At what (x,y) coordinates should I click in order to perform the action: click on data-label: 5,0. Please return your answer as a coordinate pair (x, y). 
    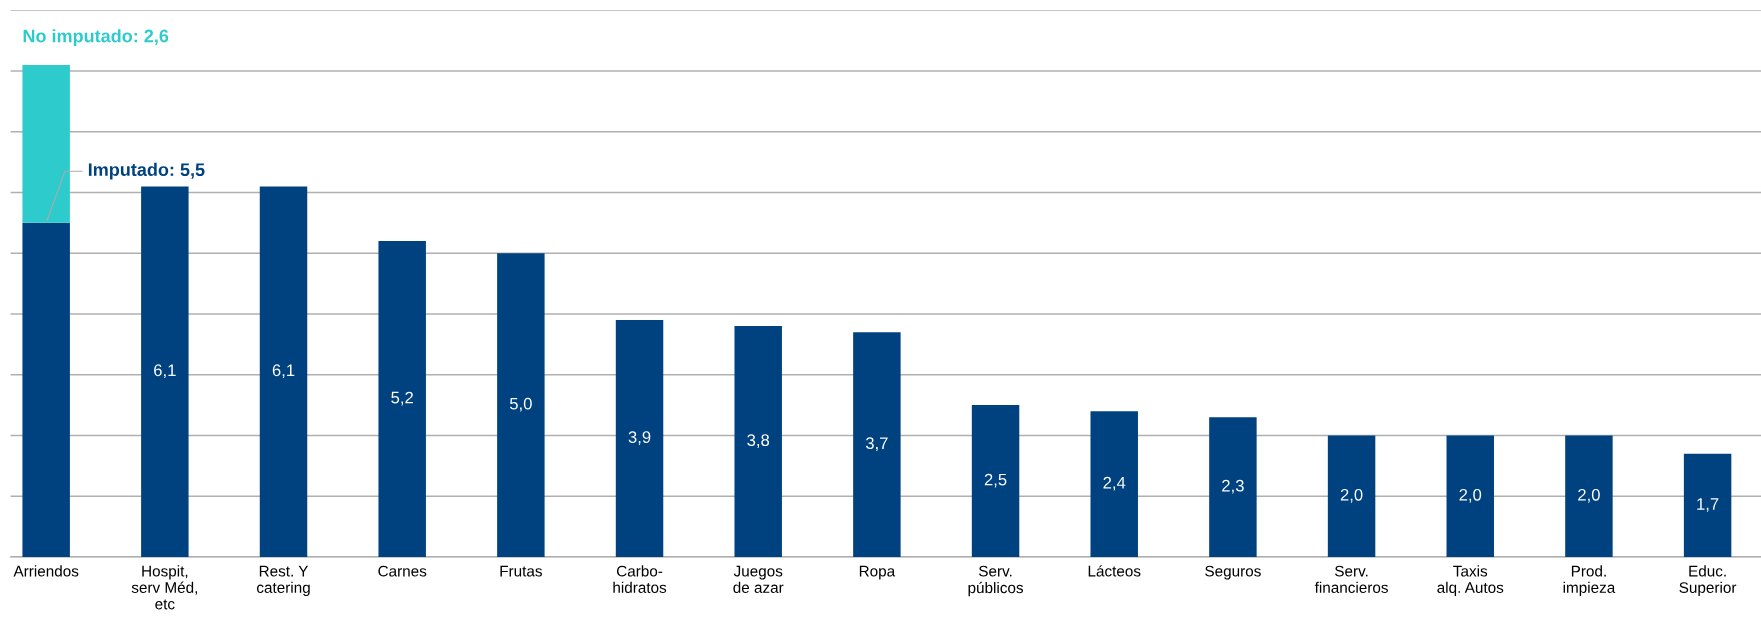
    Looking at the image, I should click on (520, 404).